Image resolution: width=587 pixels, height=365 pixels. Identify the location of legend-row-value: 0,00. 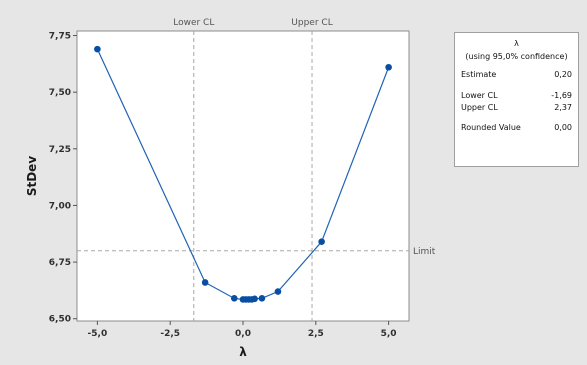
(563, 127).